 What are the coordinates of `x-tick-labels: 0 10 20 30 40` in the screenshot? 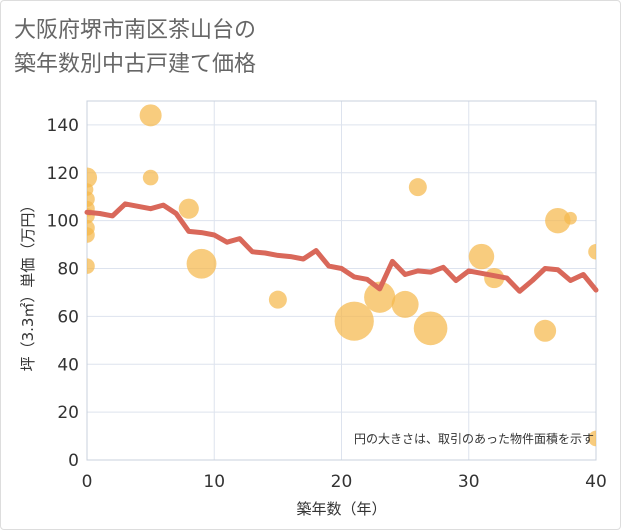 It's located at (344, 482).